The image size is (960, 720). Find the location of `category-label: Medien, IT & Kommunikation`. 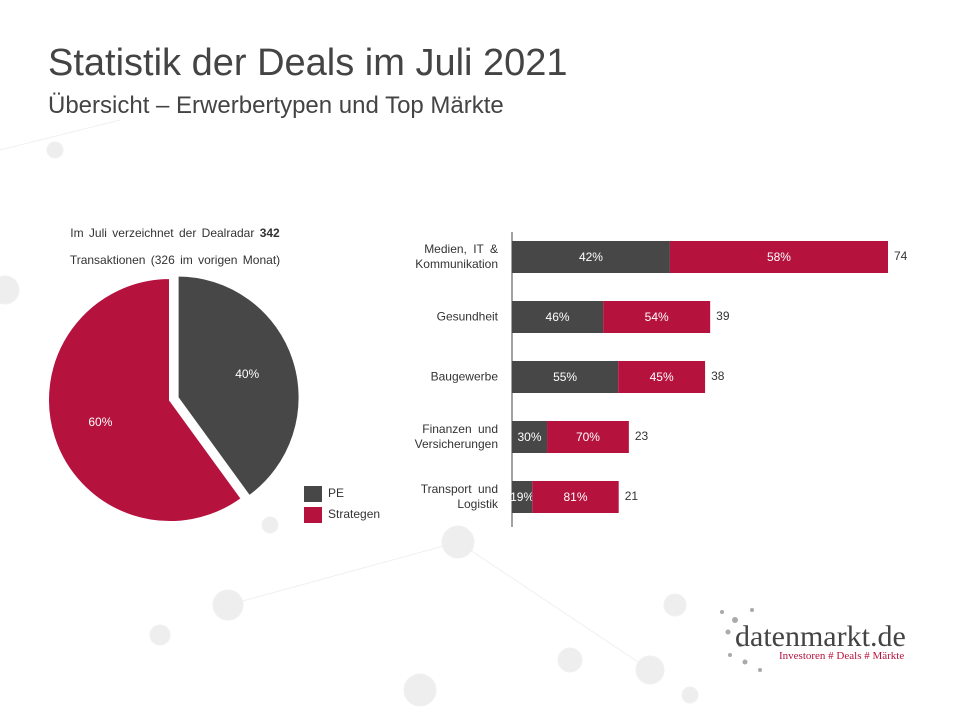

category-label: Medien, IT & Kommunikation is located at coordinates (456, 256).